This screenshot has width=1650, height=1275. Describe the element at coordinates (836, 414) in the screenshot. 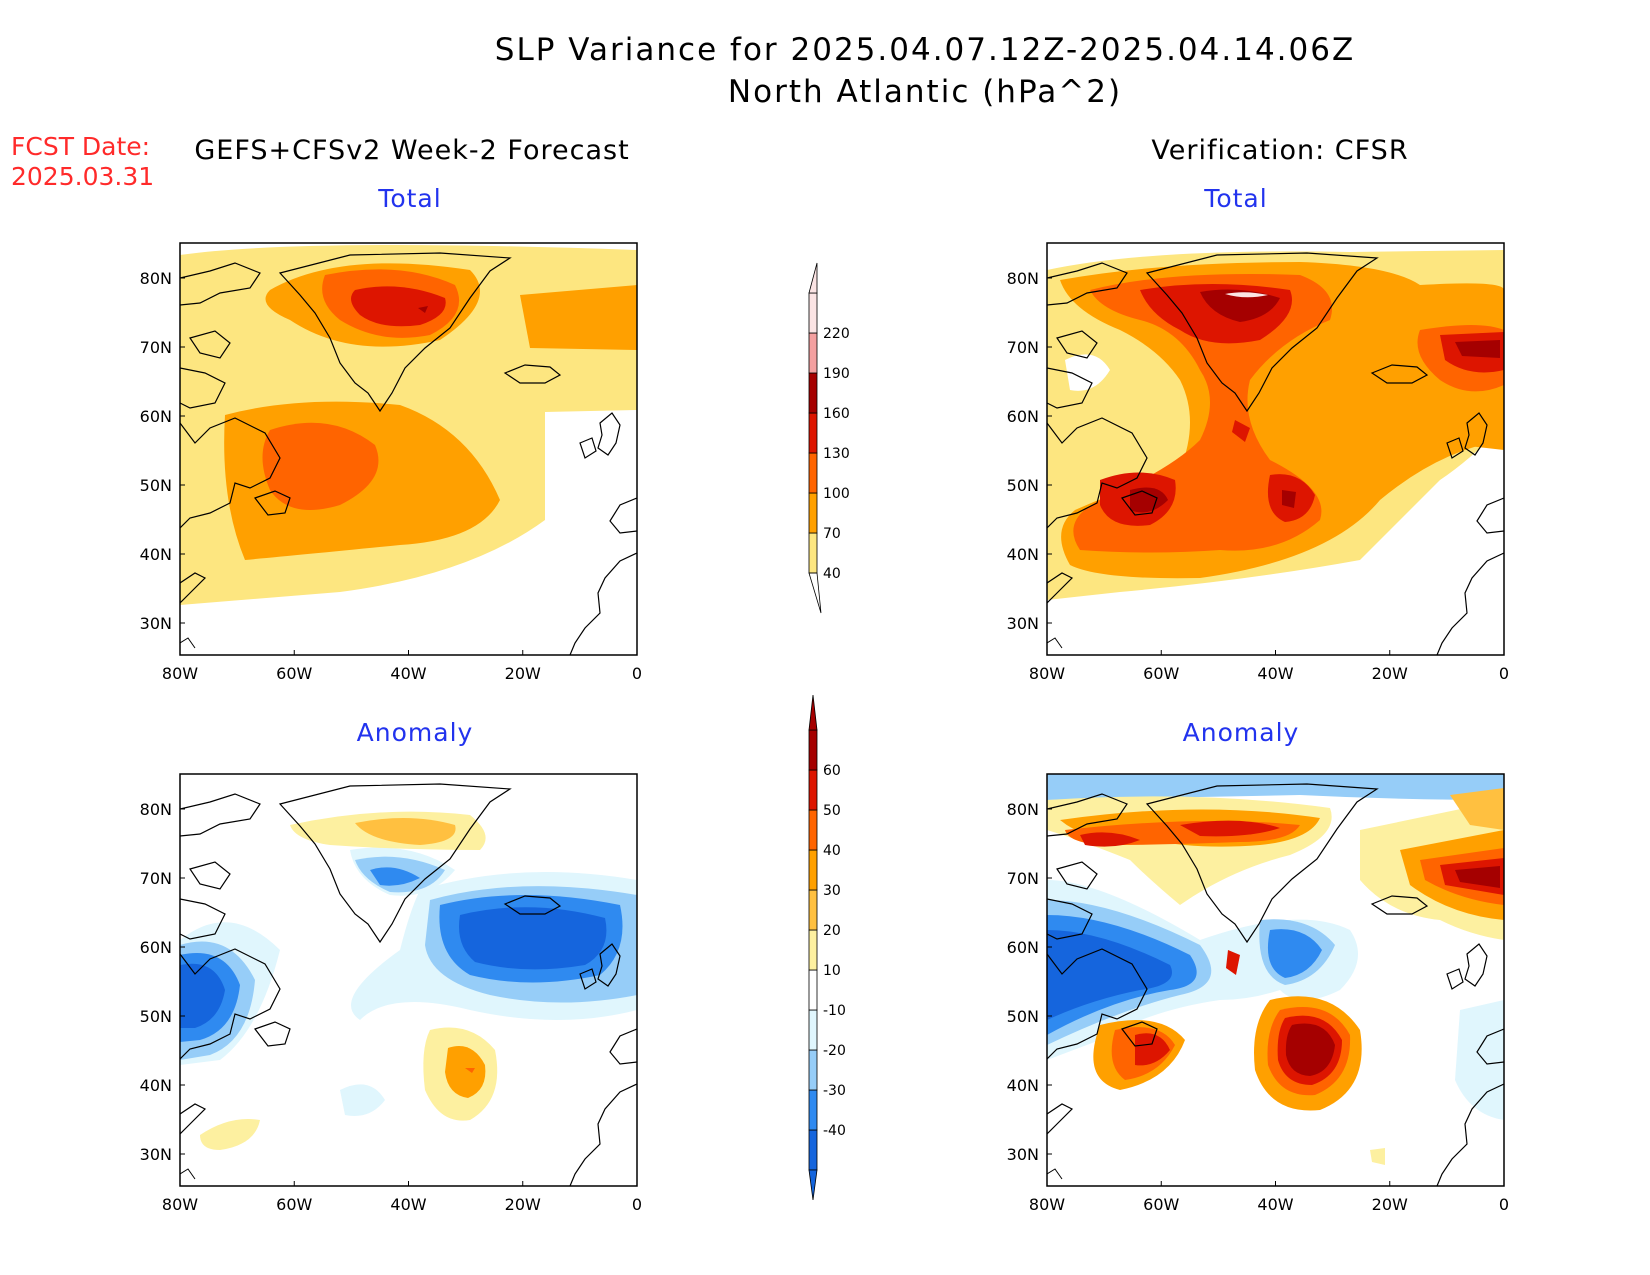

I see `colorbar-tick-label: 160` at that location.